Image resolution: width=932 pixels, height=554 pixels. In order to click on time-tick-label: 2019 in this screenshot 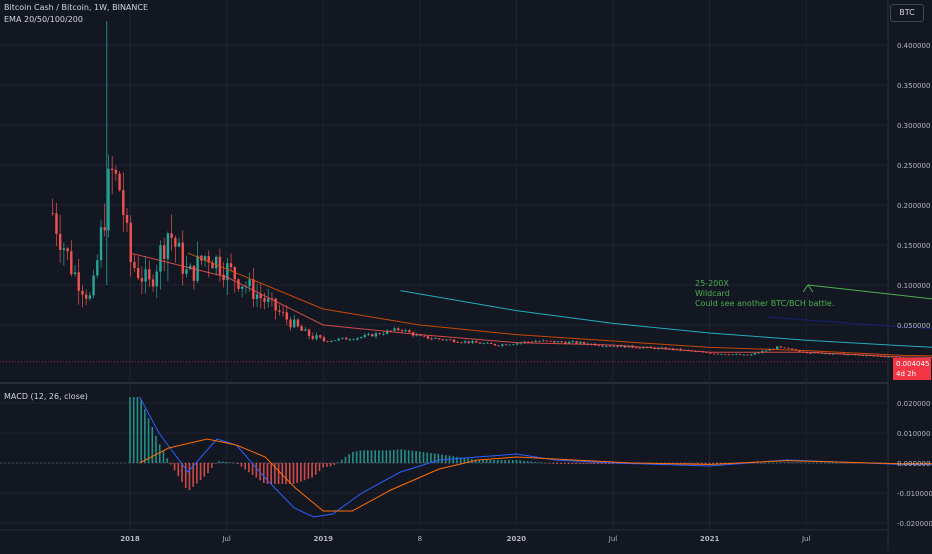, I will do `click(323, 539)`.